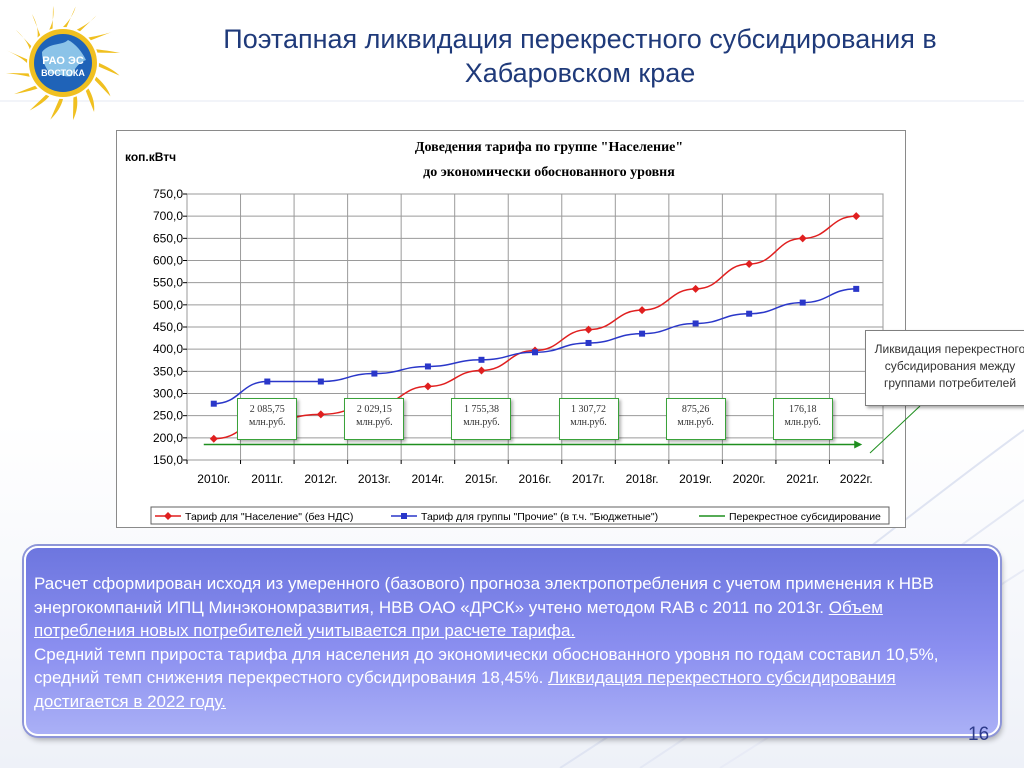 Image resolution: width=1024 pixels, height=768 pixels. What do you see at coordinates (168, 305) in the screenshot?
I see `y-tick-label: 500,0` at bounding box center [168, 305].